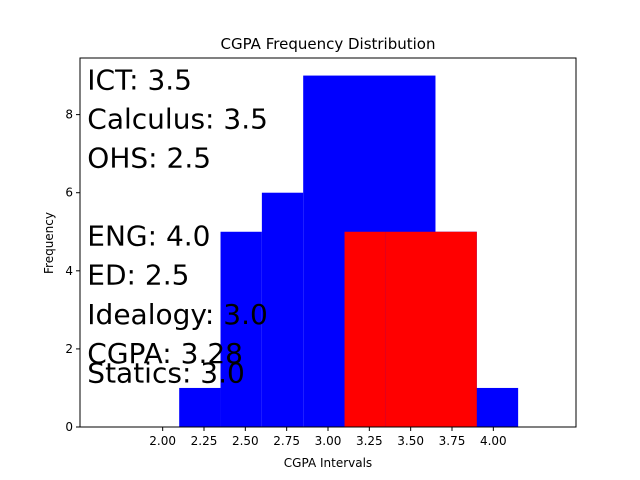 This screenshot has height=480, width=640. What do you see at coordinates (177, 119) in the screenshot?
I see `annotation-text: Calculus: 3.5` at bounding box center [177, 119].